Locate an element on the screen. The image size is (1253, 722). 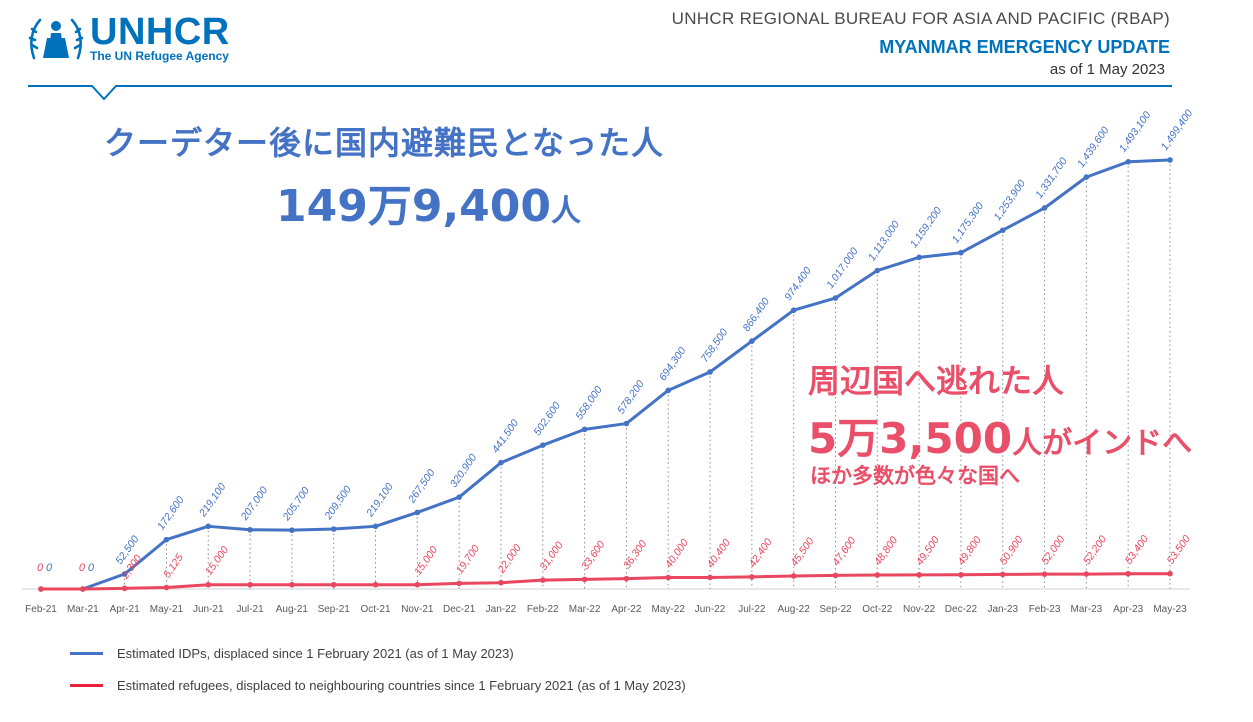
x-tick-label: Nov-21 is located at coordinates (417, 609).